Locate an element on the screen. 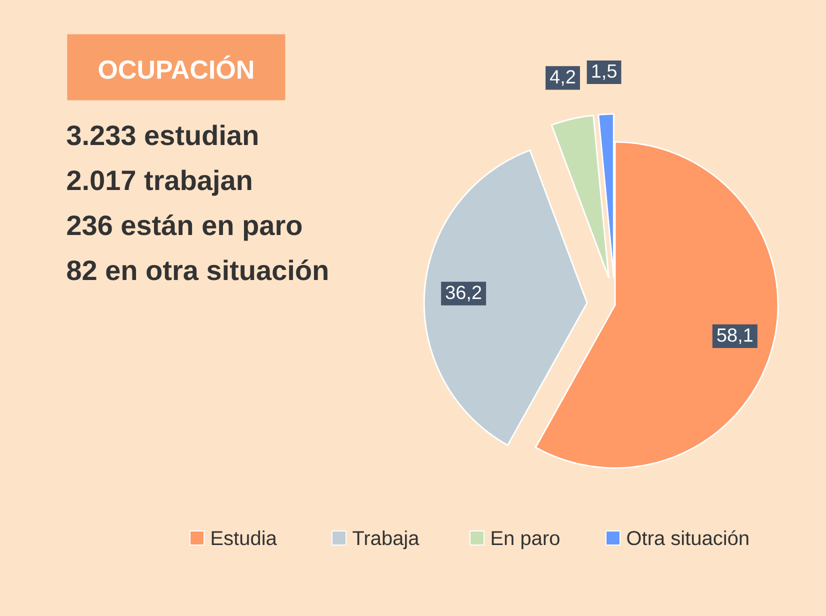 The width and height of the screenshot is (826, 616). text: 82 en otra situación is located at coordinates (197, 269).